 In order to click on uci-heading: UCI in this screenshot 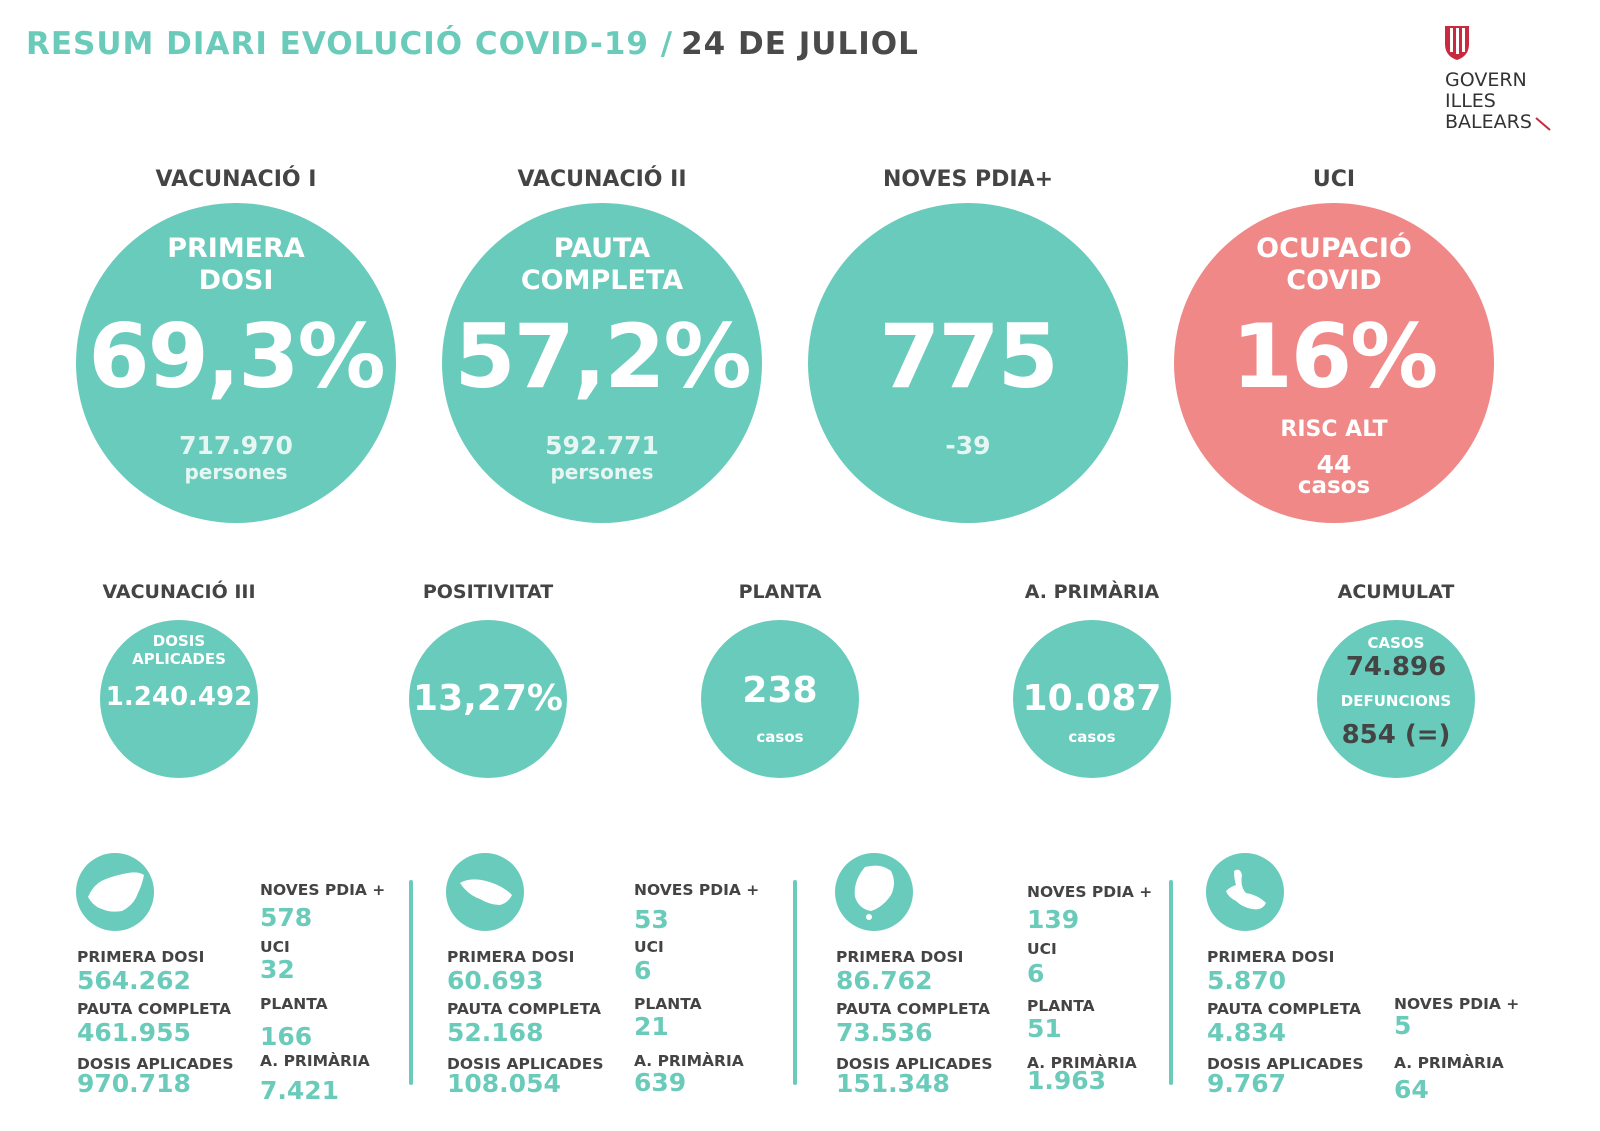, I will do `click(1334, 179)`.